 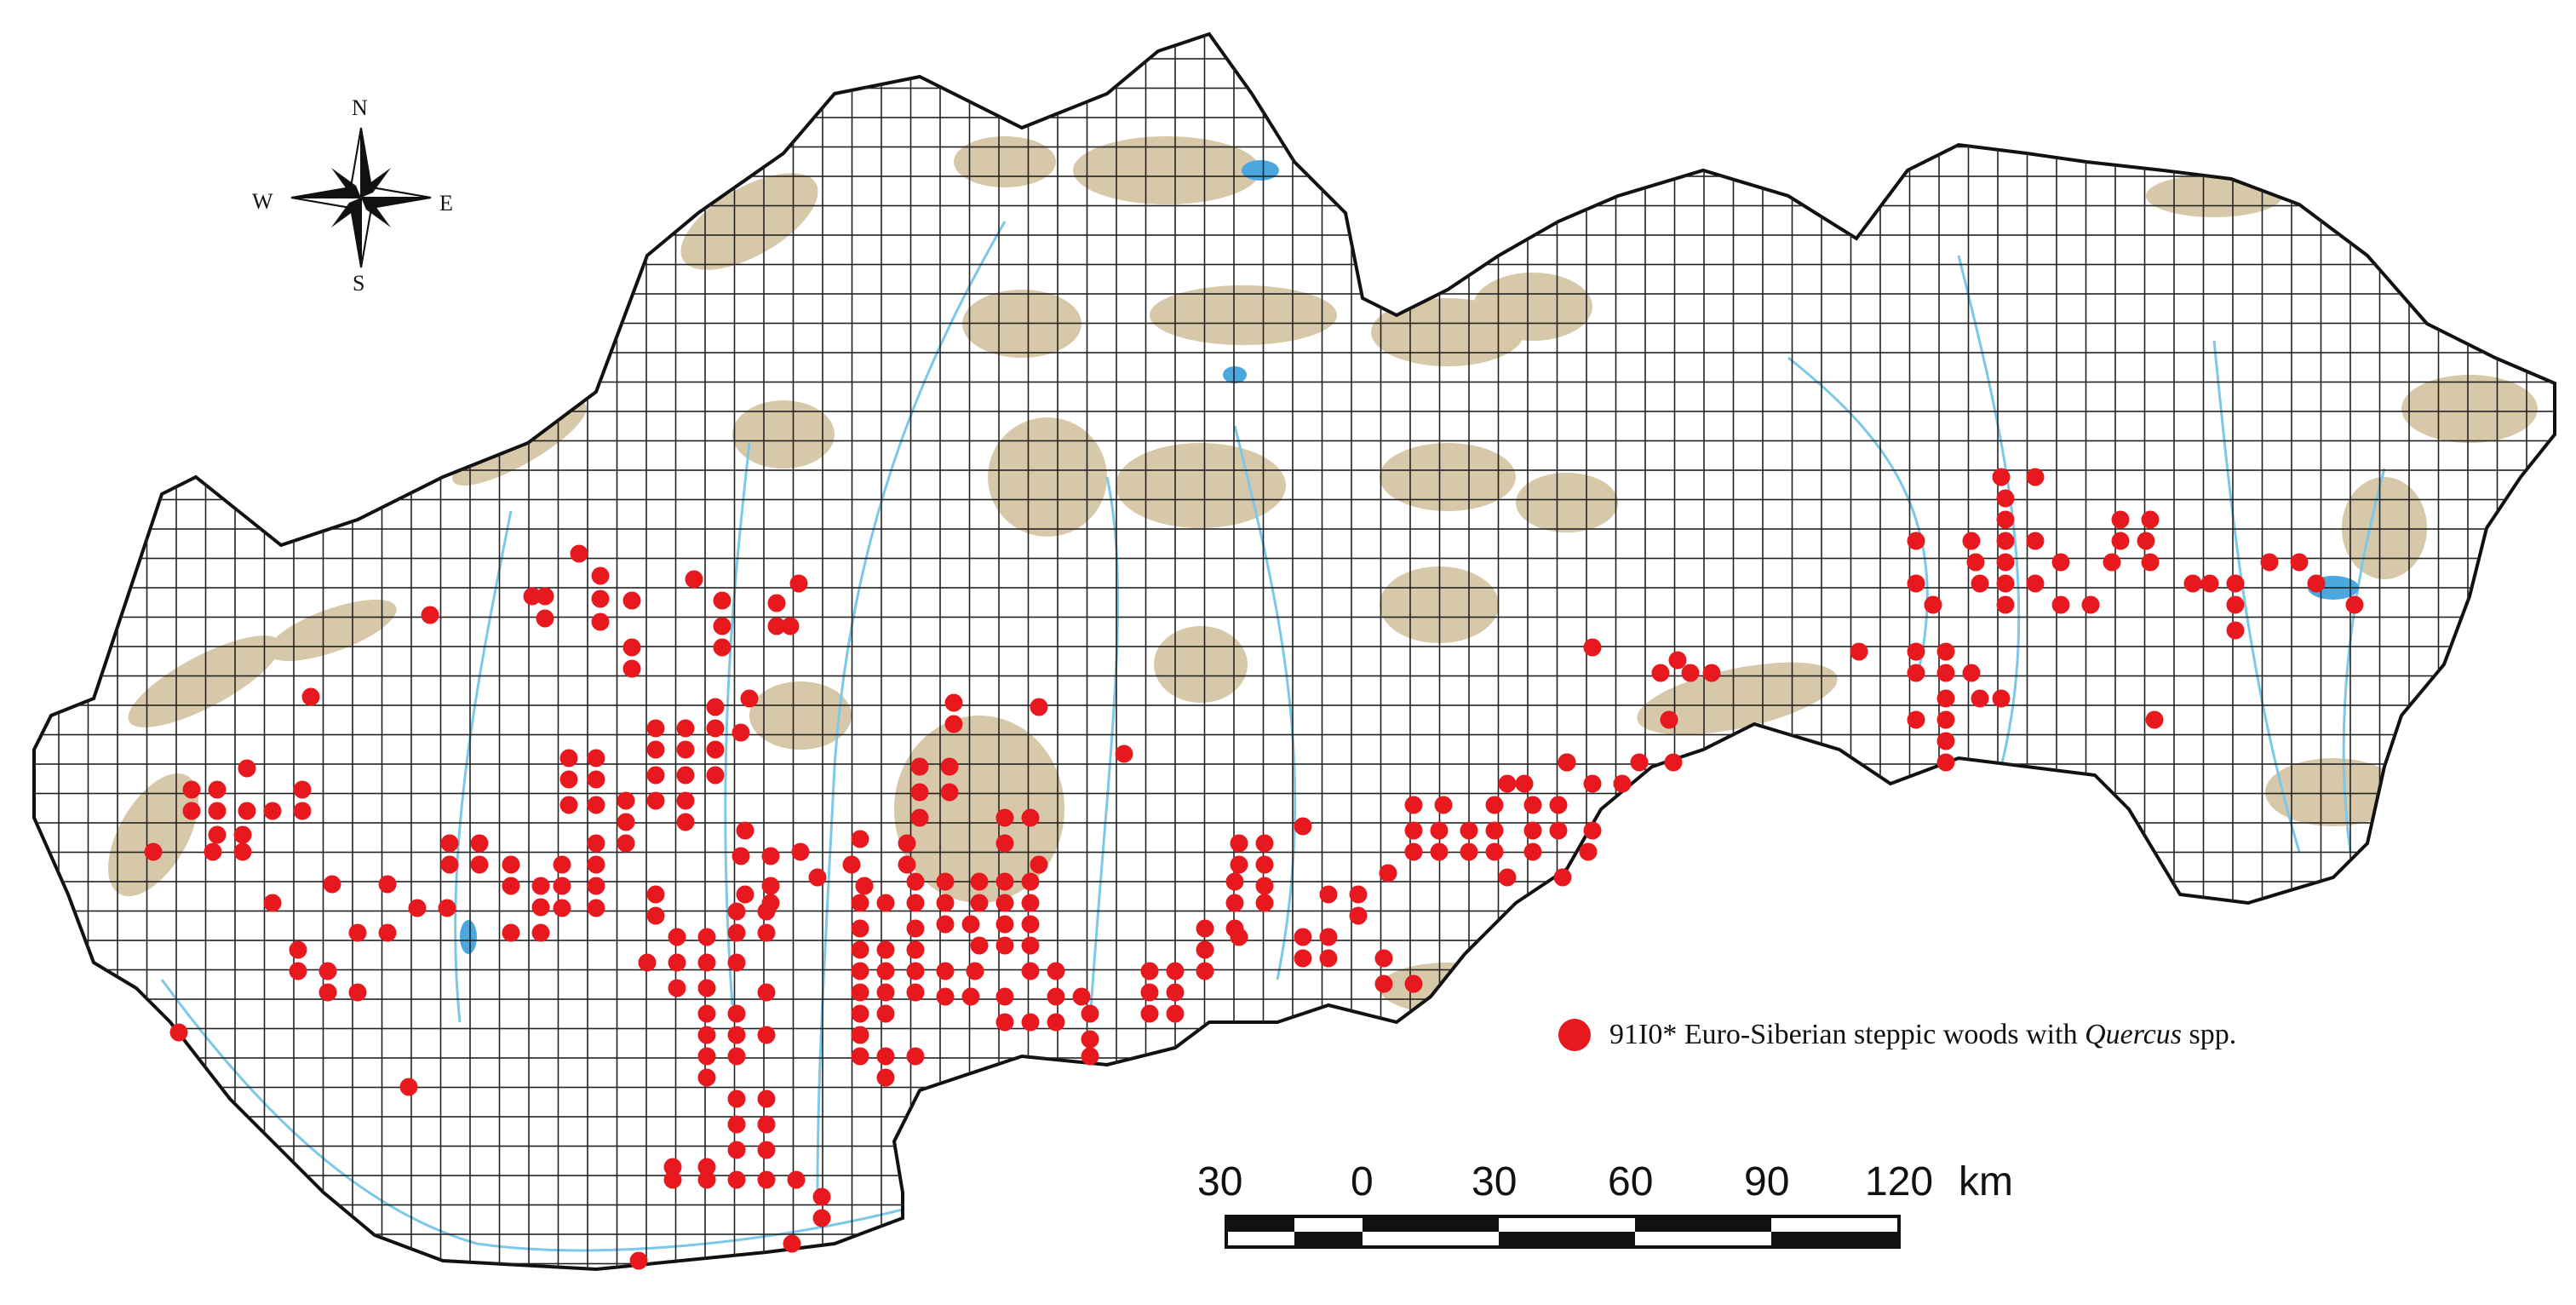 I want to click on scale-unit-label: km, so click(x=1986, y=1181).